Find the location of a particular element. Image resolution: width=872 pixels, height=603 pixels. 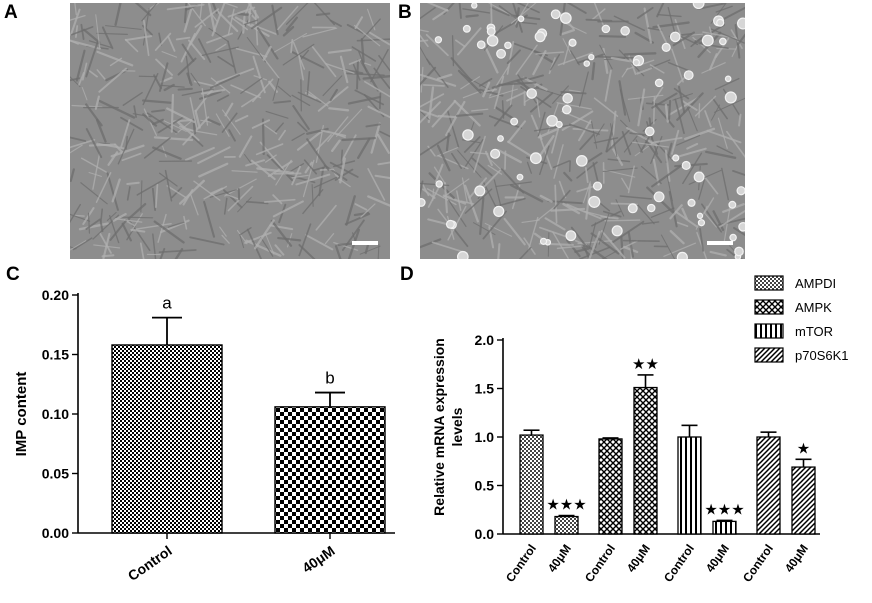

x-tick-label: Control is located at coordinates (600, 563).